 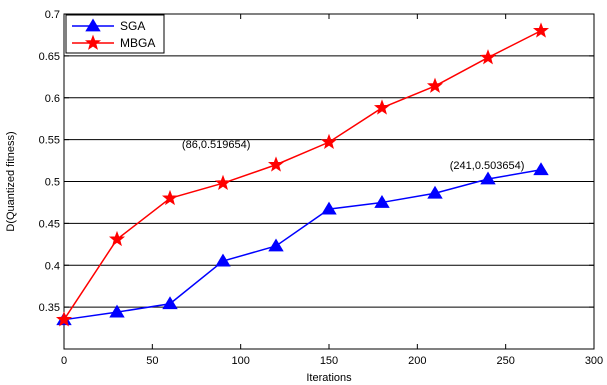 What do you see at coordinates (49, 141) in the screenshot?
I see `y-tick-label: 0.55` at bounding box center [49, 141].